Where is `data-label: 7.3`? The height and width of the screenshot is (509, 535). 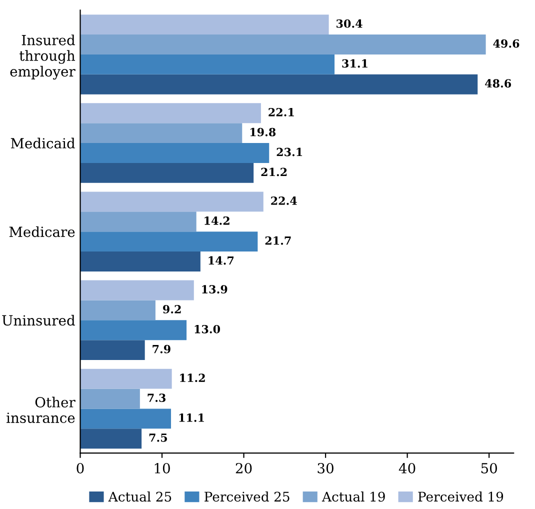 data-label: 7.3 is located at coordinates (157, 398).